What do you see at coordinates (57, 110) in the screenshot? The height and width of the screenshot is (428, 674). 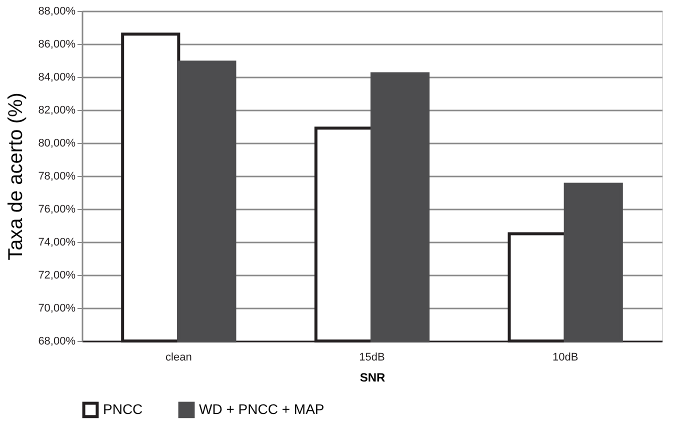 I see `y-tick-label: 82,00%` at bounding box center [57, 110].